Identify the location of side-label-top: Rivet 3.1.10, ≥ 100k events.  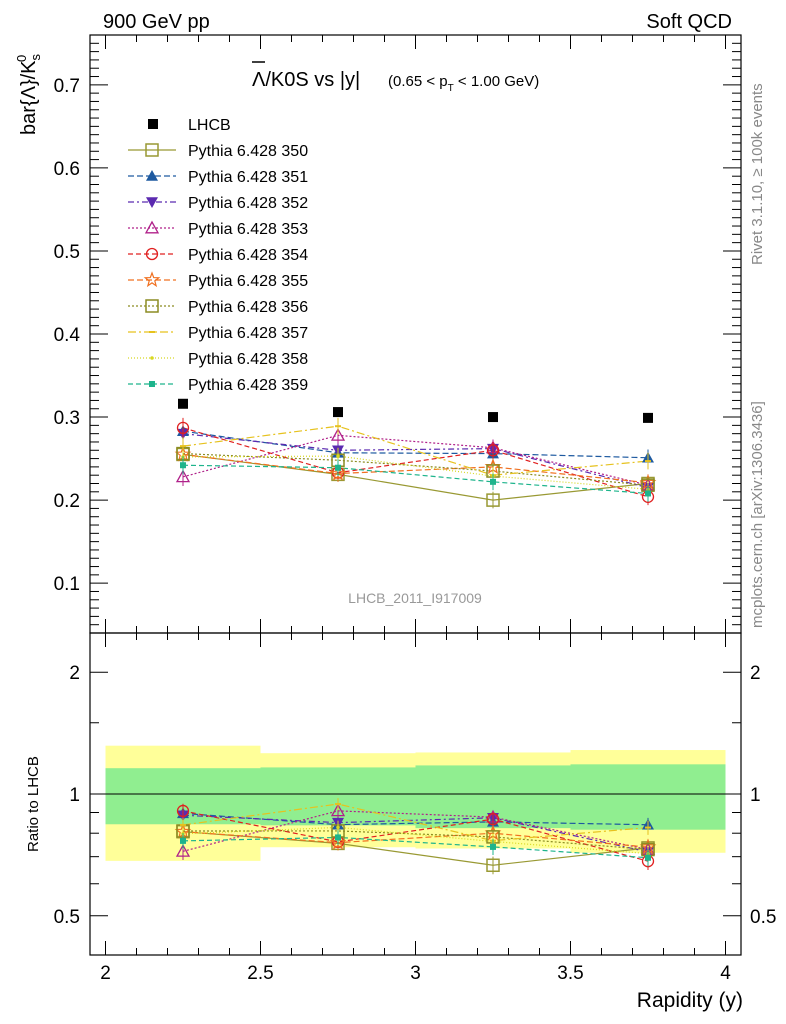
(757, 174).